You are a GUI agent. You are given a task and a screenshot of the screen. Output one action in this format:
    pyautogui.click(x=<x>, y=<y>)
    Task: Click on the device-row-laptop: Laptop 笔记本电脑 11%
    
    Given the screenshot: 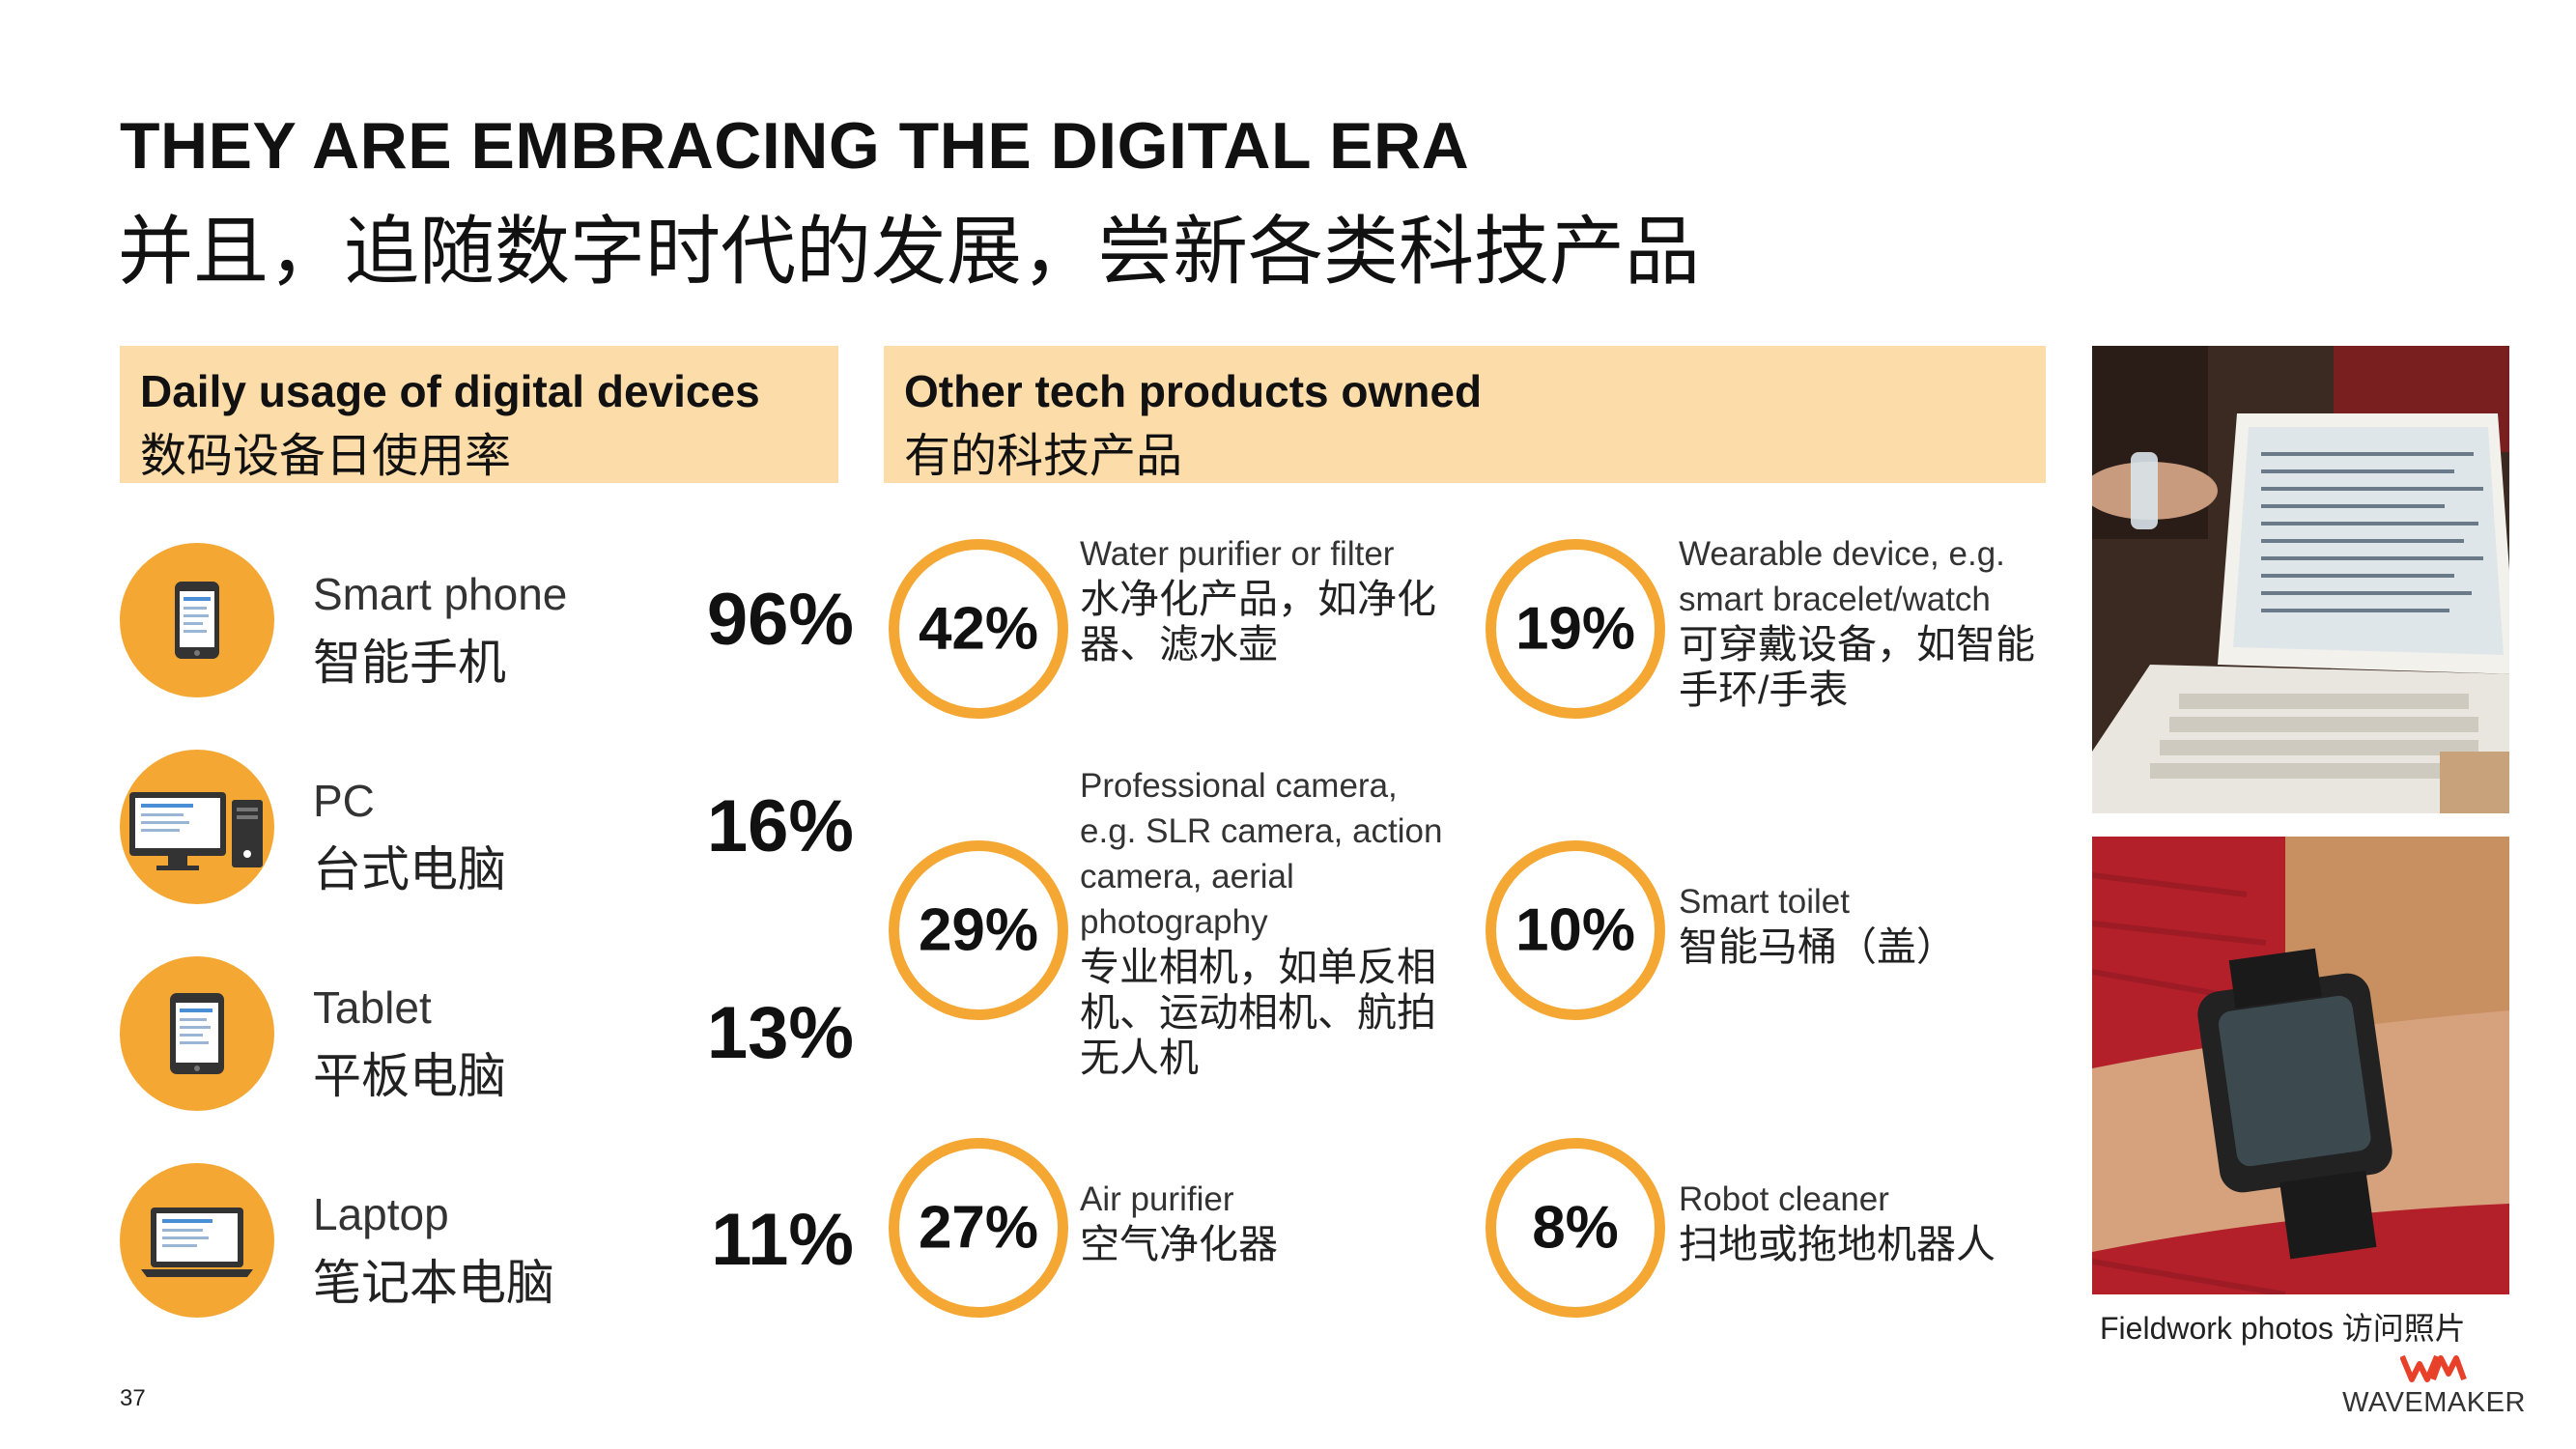 What is the action you would take?
    pyautogui.click(x=487, y=1240)
    